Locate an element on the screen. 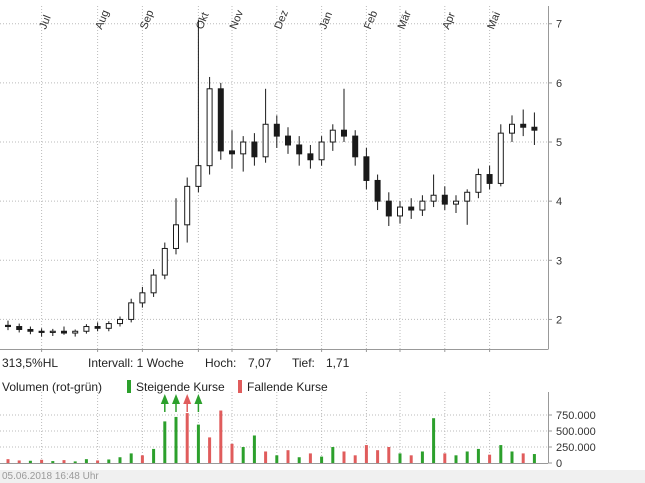  svg-text: 250.000 is located at coordinates (576, 448).